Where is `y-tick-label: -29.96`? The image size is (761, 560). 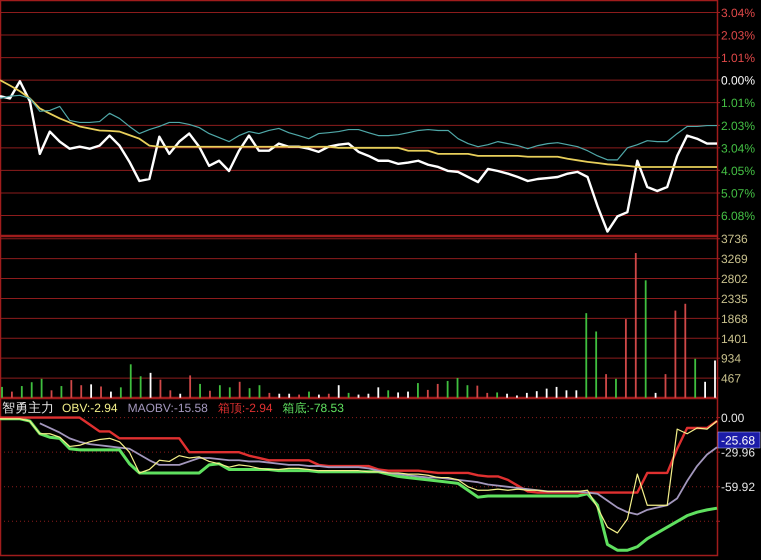
y-tick-label: -29.96 is located at coordinates (738, 453).